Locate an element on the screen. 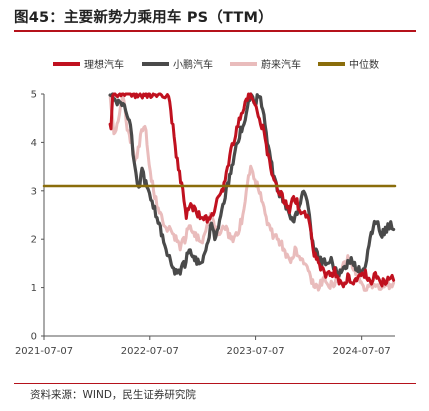 This screenshot has height=411, width=429. source-divider is located at coordinates (215, 383).